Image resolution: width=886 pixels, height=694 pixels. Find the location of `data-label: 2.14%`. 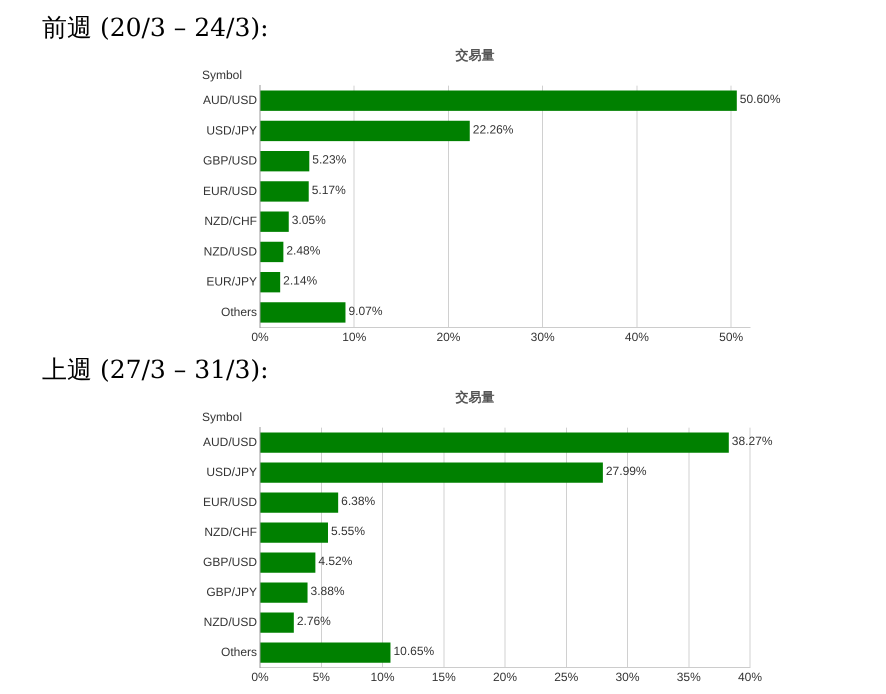

data-label: 2.14% is located at coordinates (300, 281).